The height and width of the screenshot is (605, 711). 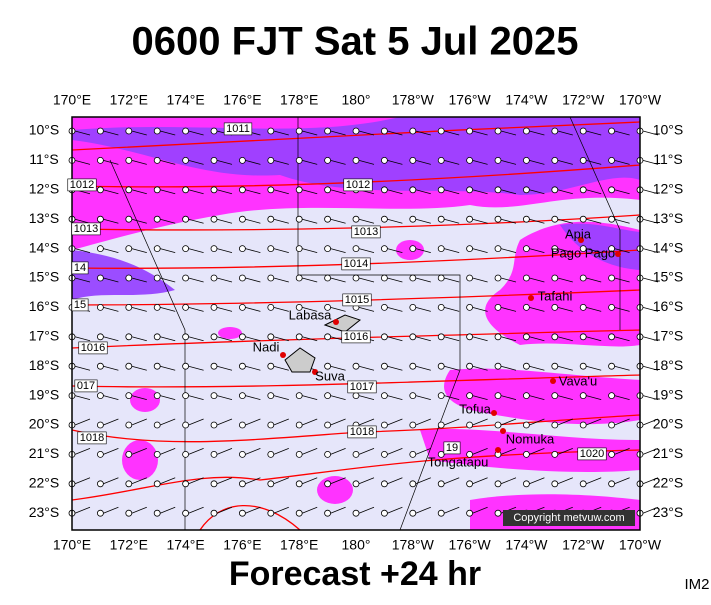 What do you see at coordinates (44, 277) in the screenshot?
I see `lat-label: 15°S` at bounding box center [44, 277].